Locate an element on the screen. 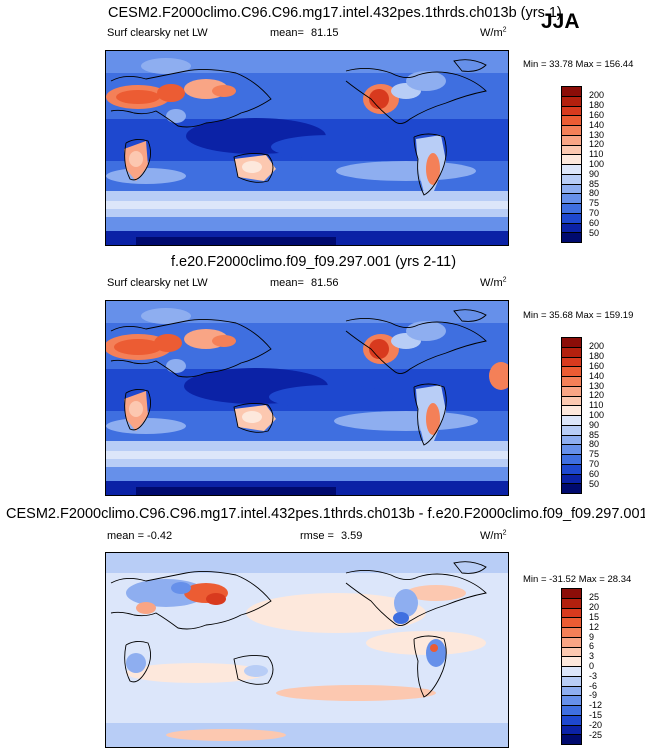 The height and width of the screenshot is (756, 645). colorbar-tick-label: -6 is located at coordinates (593, 685).